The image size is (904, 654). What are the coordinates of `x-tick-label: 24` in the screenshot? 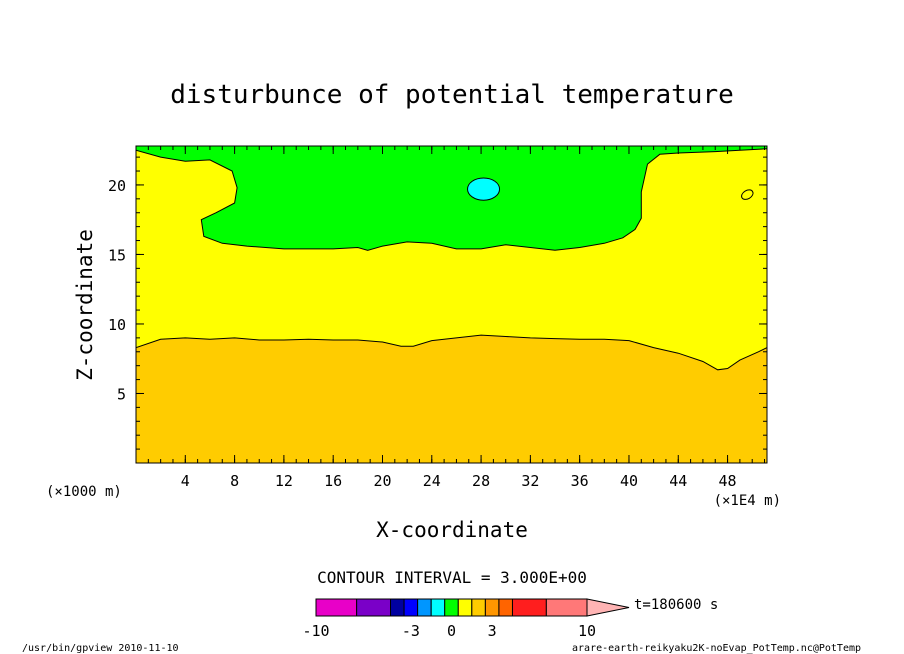 It's located at (432, 481).